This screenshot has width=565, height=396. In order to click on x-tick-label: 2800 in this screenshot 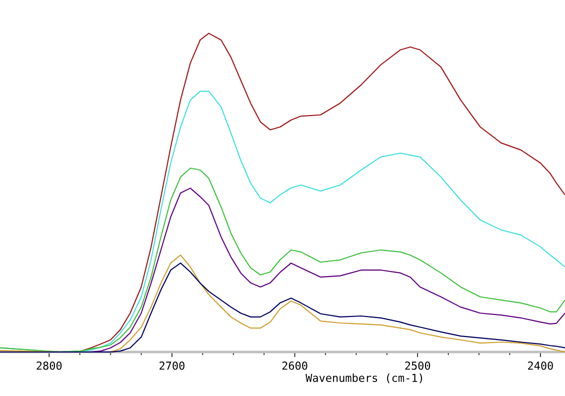, I will do `click(49, 366)`.